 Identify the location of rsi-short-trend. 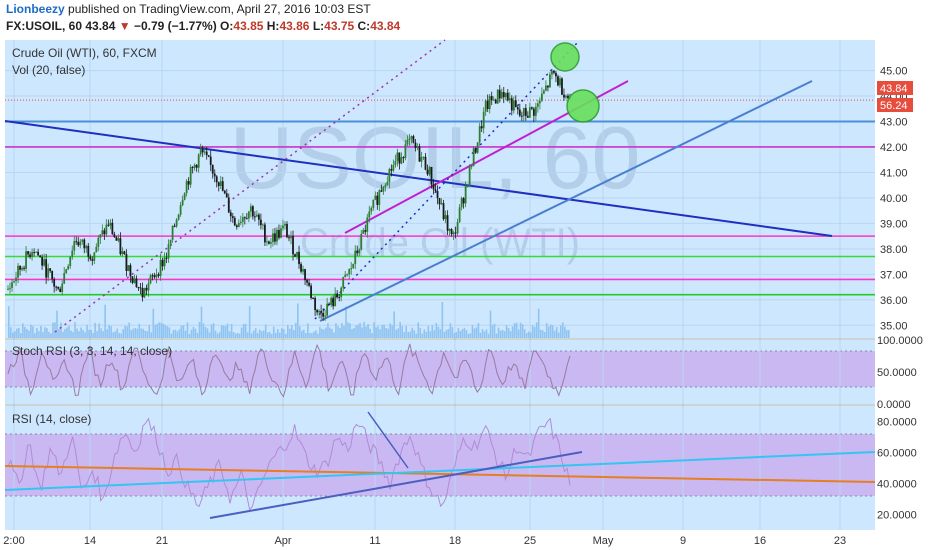
(388, 440).